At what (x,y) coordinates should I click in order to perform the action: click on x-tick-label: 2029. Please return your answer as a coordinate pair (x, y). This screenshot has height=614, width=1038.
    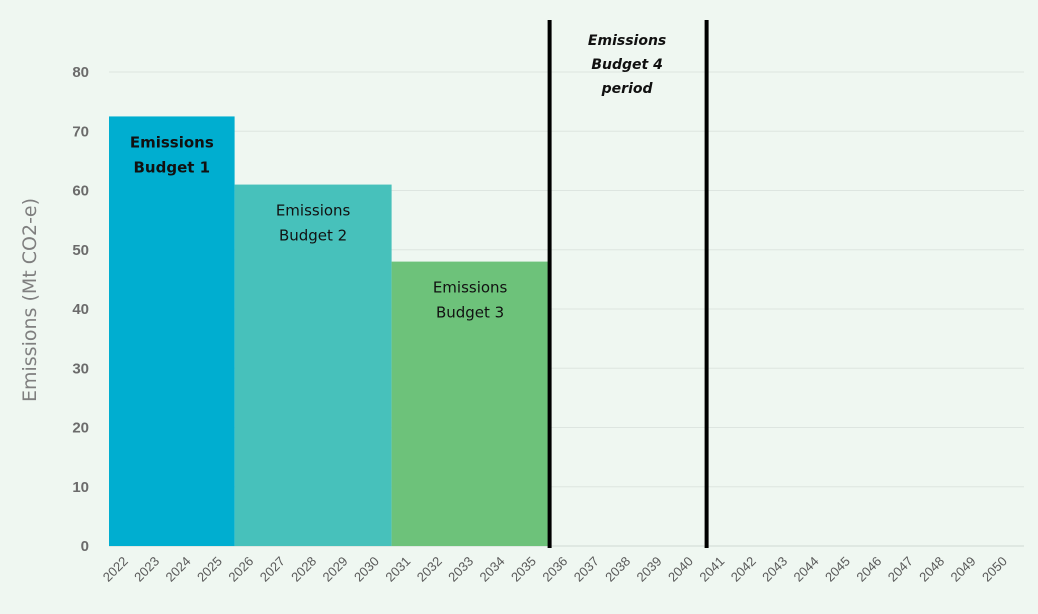
    Looking at the image, I should click on (335, 569).